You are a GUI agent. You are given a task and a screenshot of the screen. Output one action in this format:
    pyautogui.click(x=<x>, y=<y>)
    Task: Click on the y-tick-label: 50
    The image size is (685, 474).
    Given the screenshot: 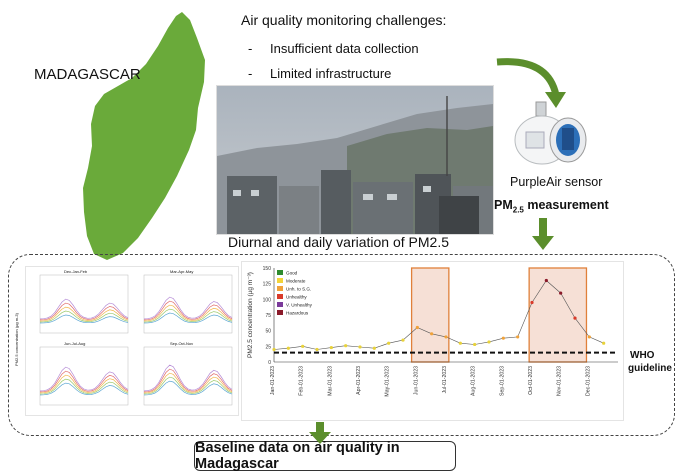 What is the action you would take?
    pyautogui.click(x=268, y=332)
    